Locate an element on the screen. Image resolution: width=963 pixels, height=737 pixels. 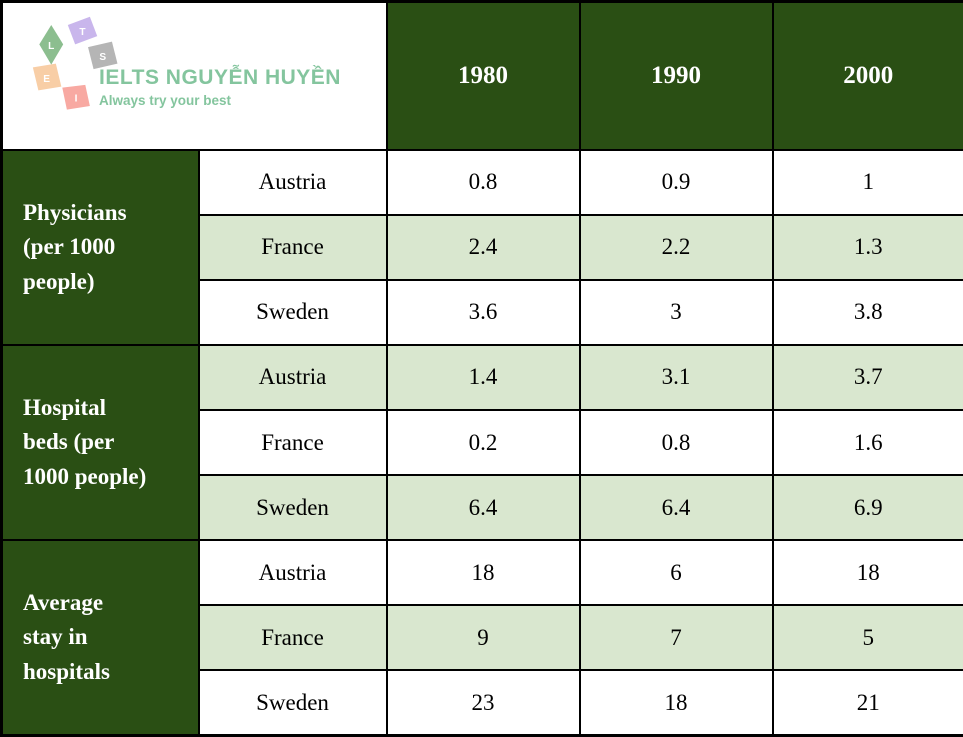
value-cell: 21 is located at coordinates (867, 703).